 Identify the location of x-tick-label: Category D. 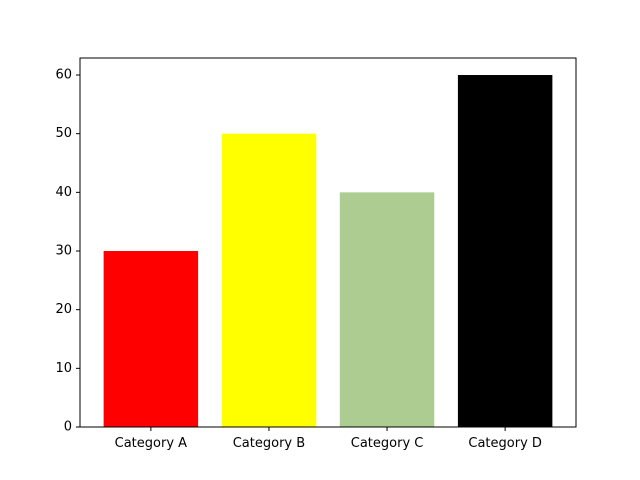
(505, 443).